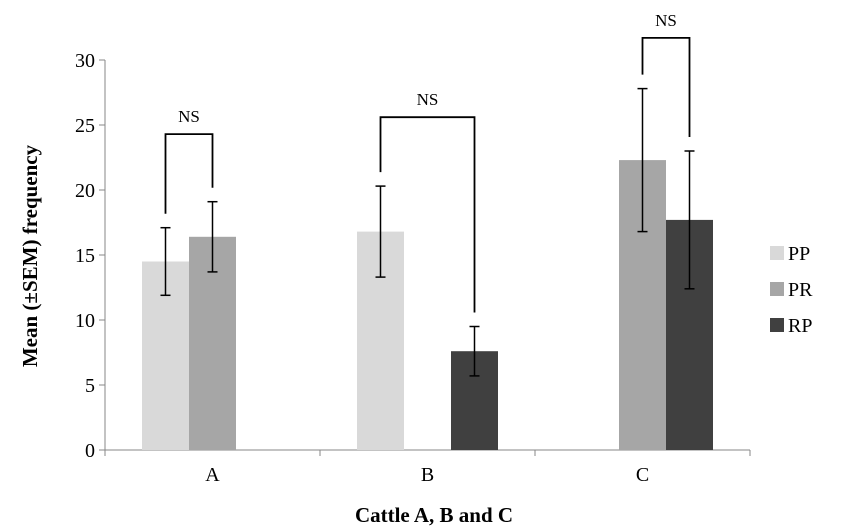 The height and width of the screenshot is (531, 842). What do you see at coordinates (85, 61) in the screenshot?
I see `y-tick-label: 30` at bounding box center [85, 61].